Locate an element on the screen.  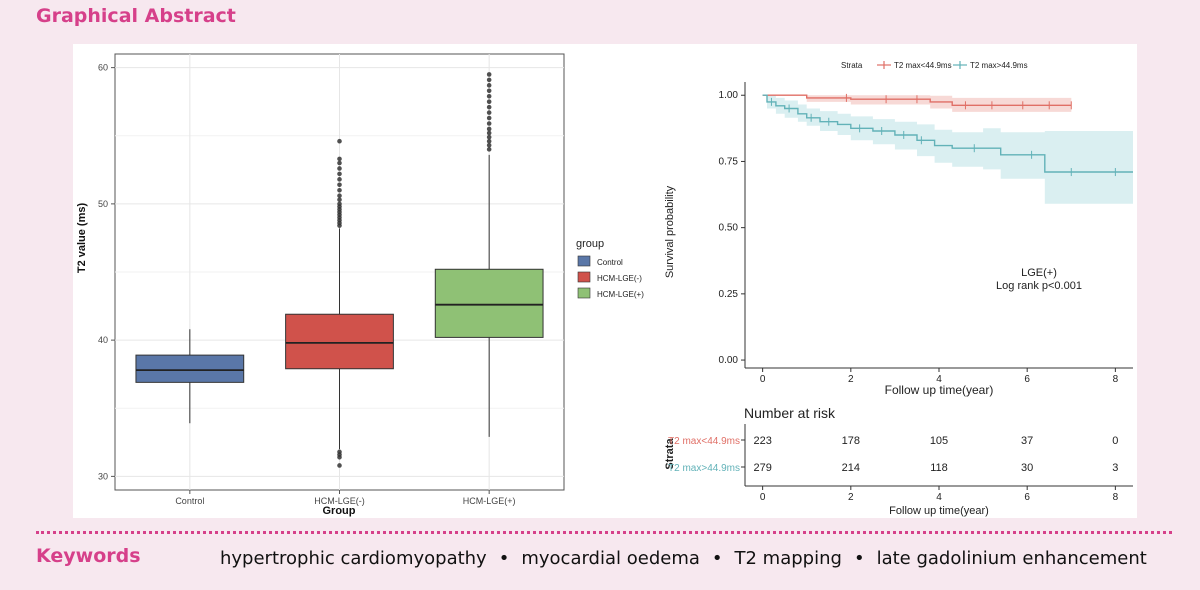
box-control is located at coordinates (190, 376).